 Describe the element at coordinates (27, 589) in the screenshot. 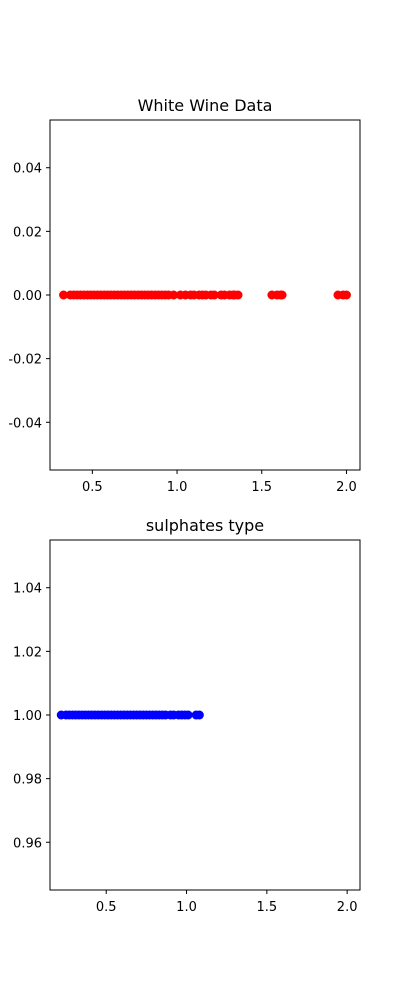

I see `y-tick-label: 1.04` at that location.